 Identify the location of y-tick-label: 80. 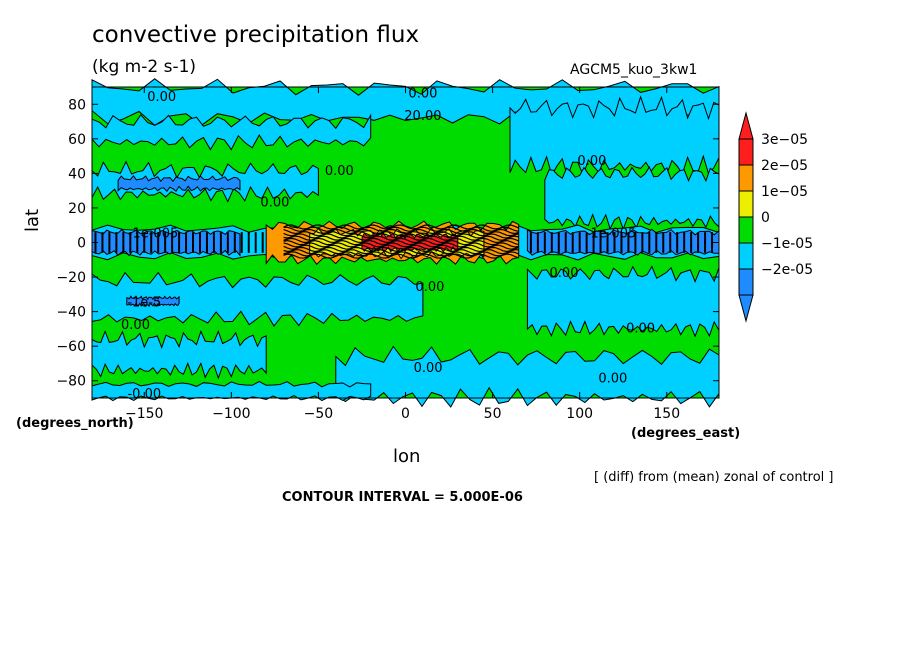
(77, 105).